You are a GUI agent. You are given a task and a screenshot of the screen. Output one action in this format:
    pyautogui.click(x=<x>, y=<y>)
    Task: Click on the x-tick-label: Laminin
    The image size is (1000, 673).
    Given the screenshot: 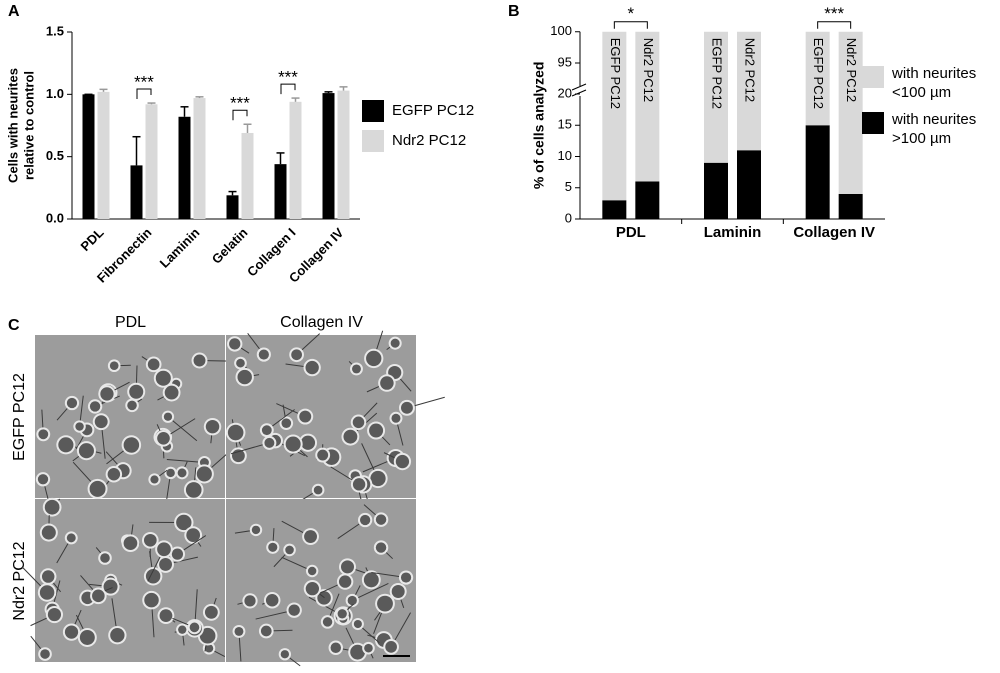 What is the action you would take?
    pyautogui.click(x=180, y=248)
    